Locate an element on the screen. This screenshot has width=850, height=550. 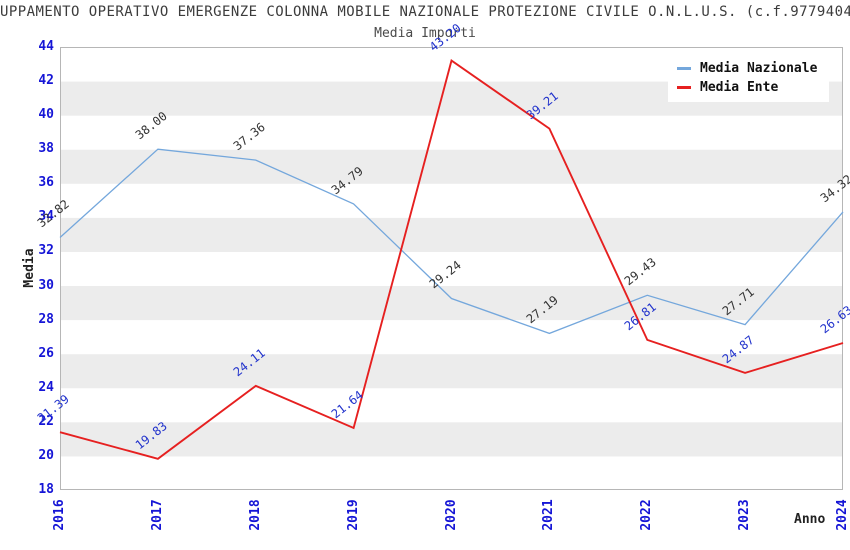
x-tick-label: 2021 is located at coordinates (549, 515).